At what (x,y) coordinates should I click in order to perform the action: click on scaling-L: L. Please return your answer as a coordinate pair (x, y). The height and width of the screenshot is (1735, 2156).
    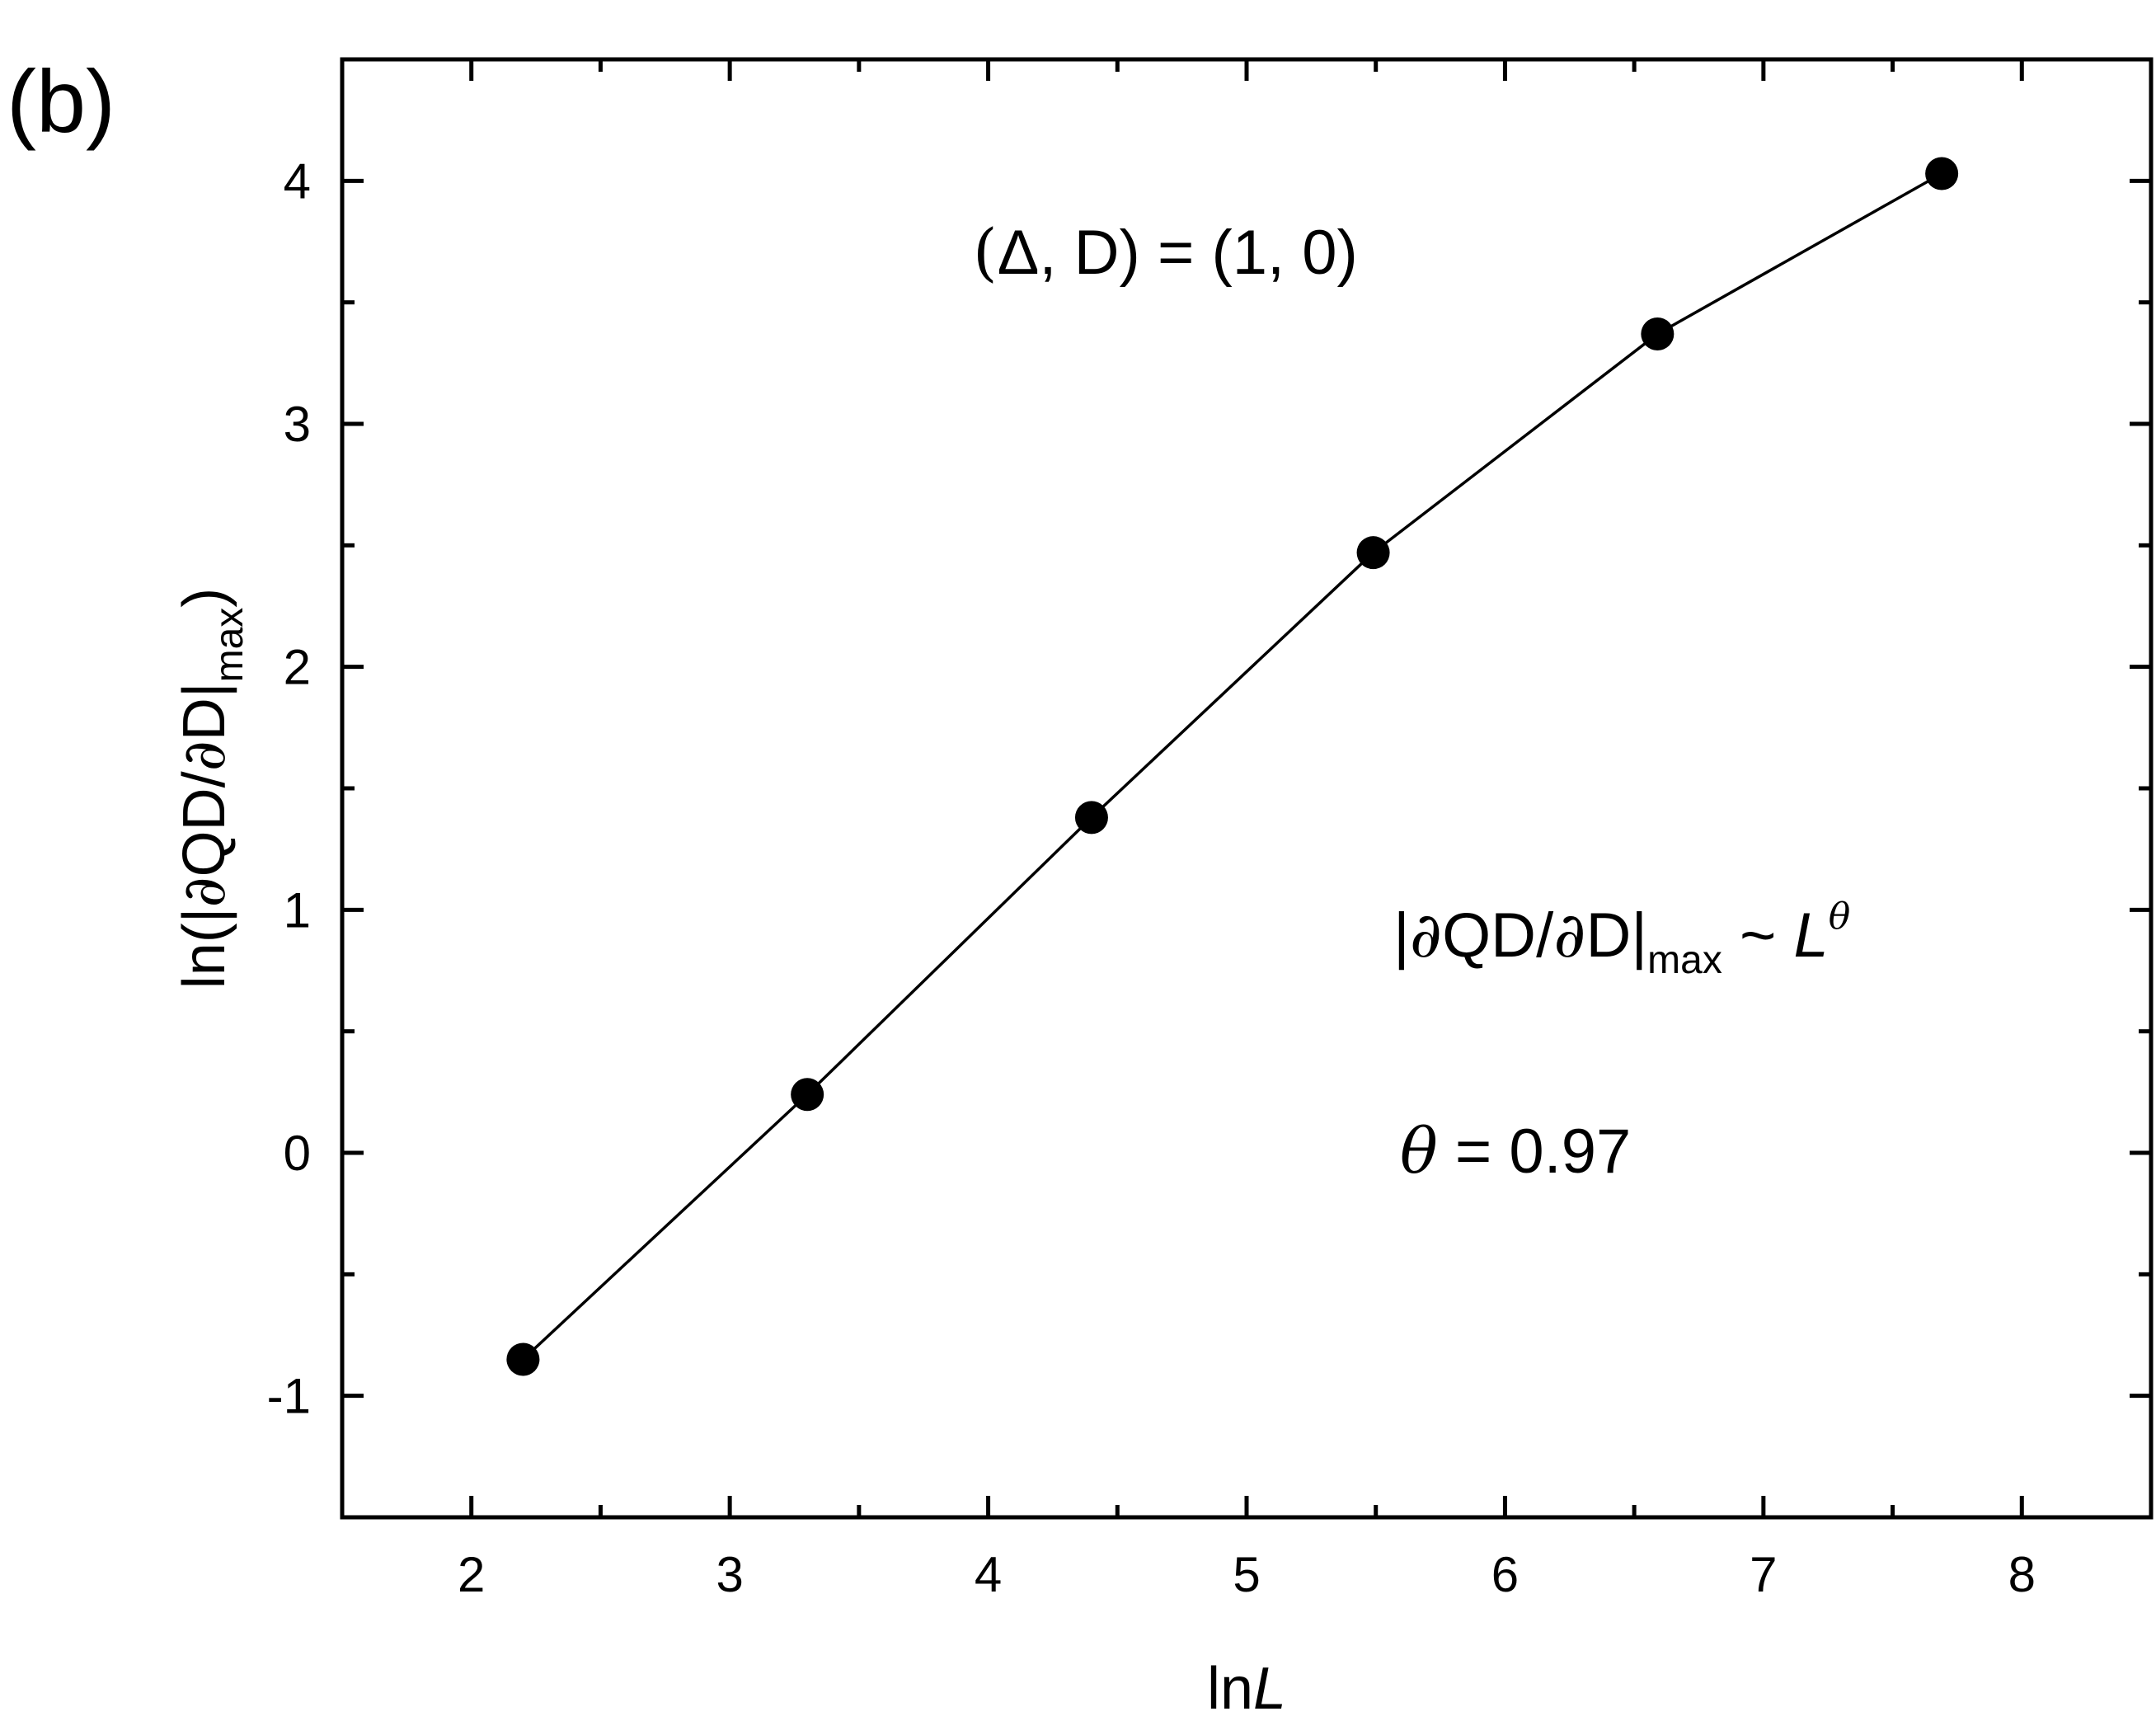
    Looking at the image, I should click on (1810, 935).